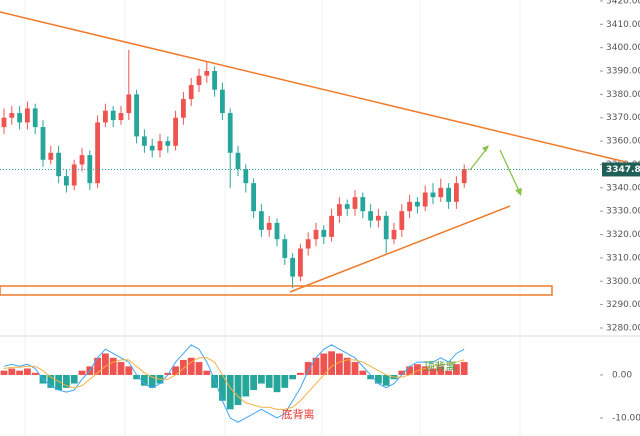 This screenshot has width=640, height=436. I want to click on y-tick-label: -10.00, so click(626, 418).